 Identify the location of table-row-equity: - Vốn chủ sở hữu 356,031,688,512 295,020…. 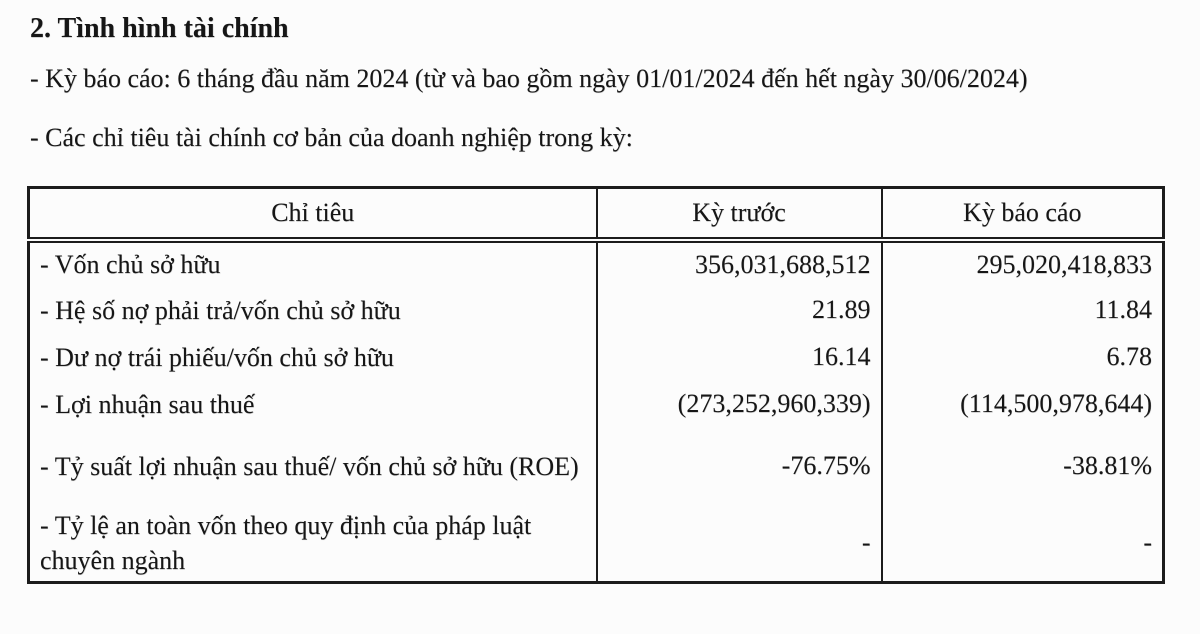
(596, 263).